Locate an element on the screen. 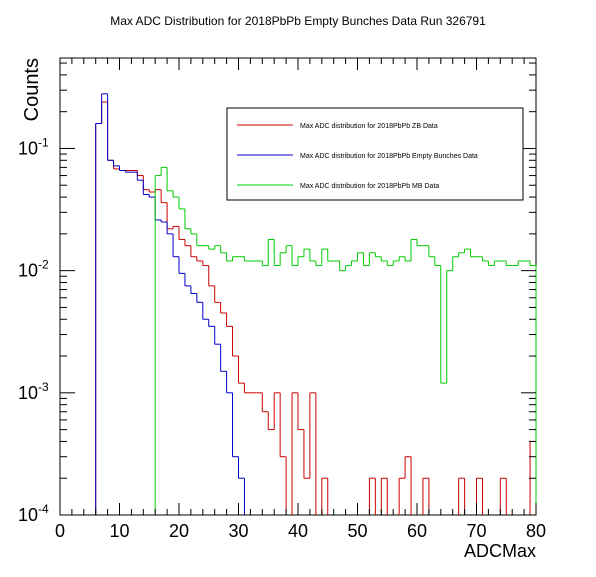 The width and height of the screenshot is (596, 577). x-tick-label: 10 is located at coordinates (119, 531).